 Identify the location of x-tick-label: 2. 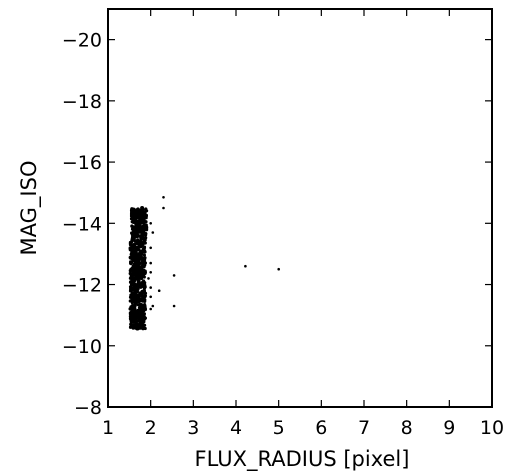
(151, 428).